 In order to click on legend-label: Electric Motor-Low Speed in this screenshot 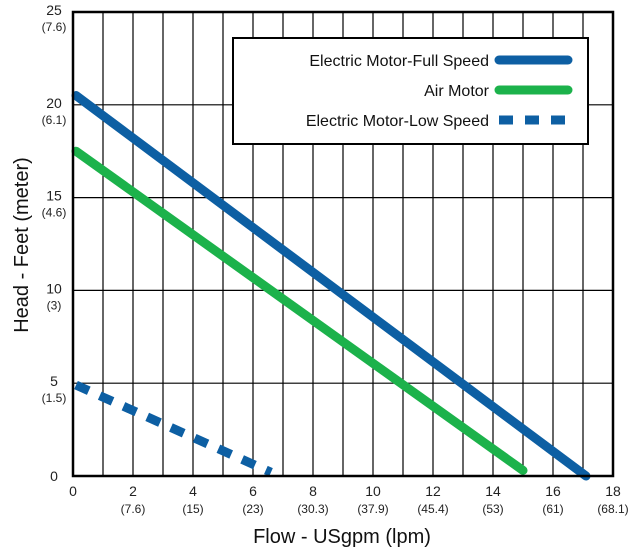, I will do `click(397, 121)`.